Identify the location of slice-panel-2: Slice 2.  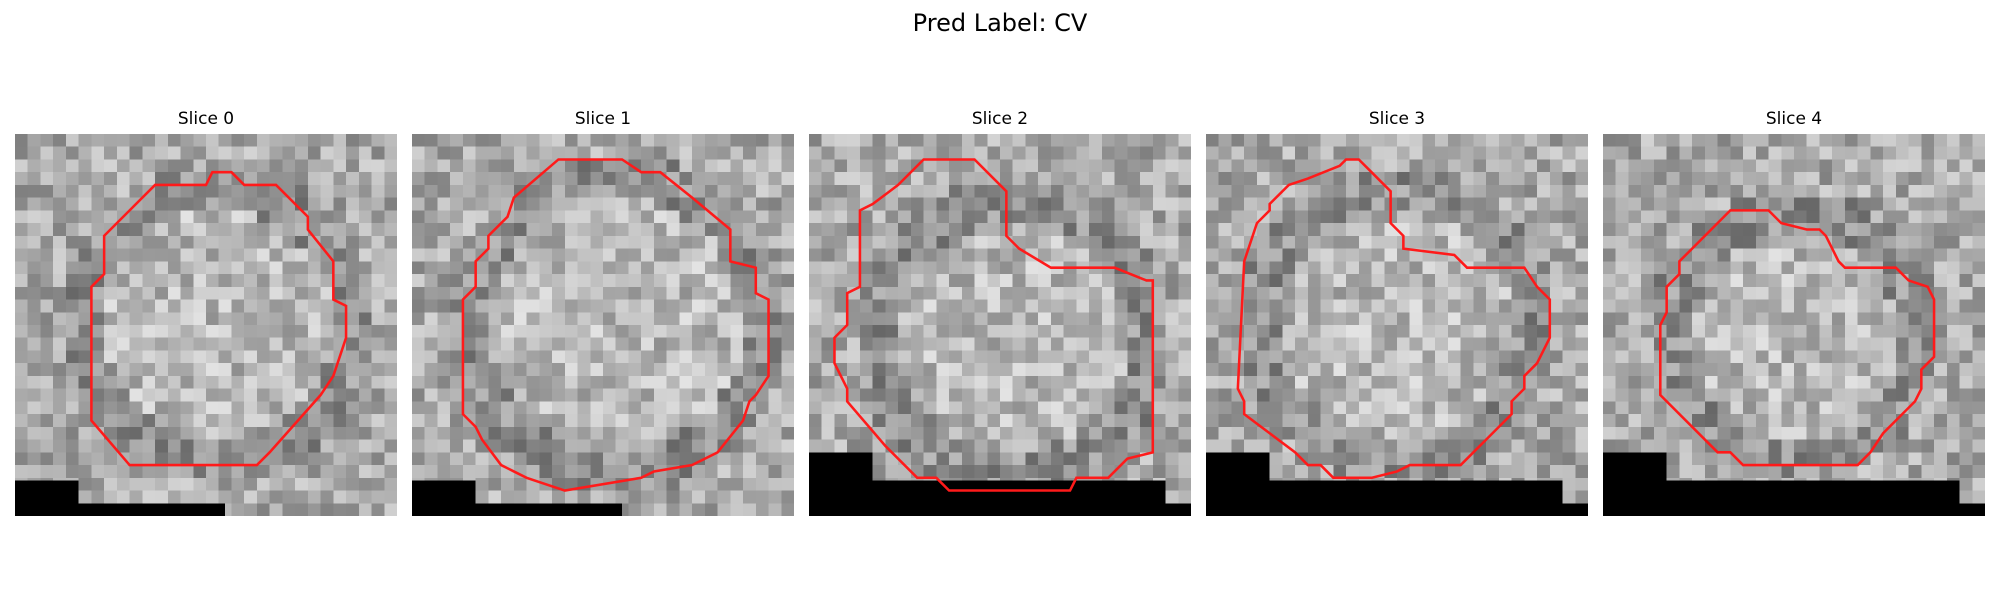
(1000, 312).